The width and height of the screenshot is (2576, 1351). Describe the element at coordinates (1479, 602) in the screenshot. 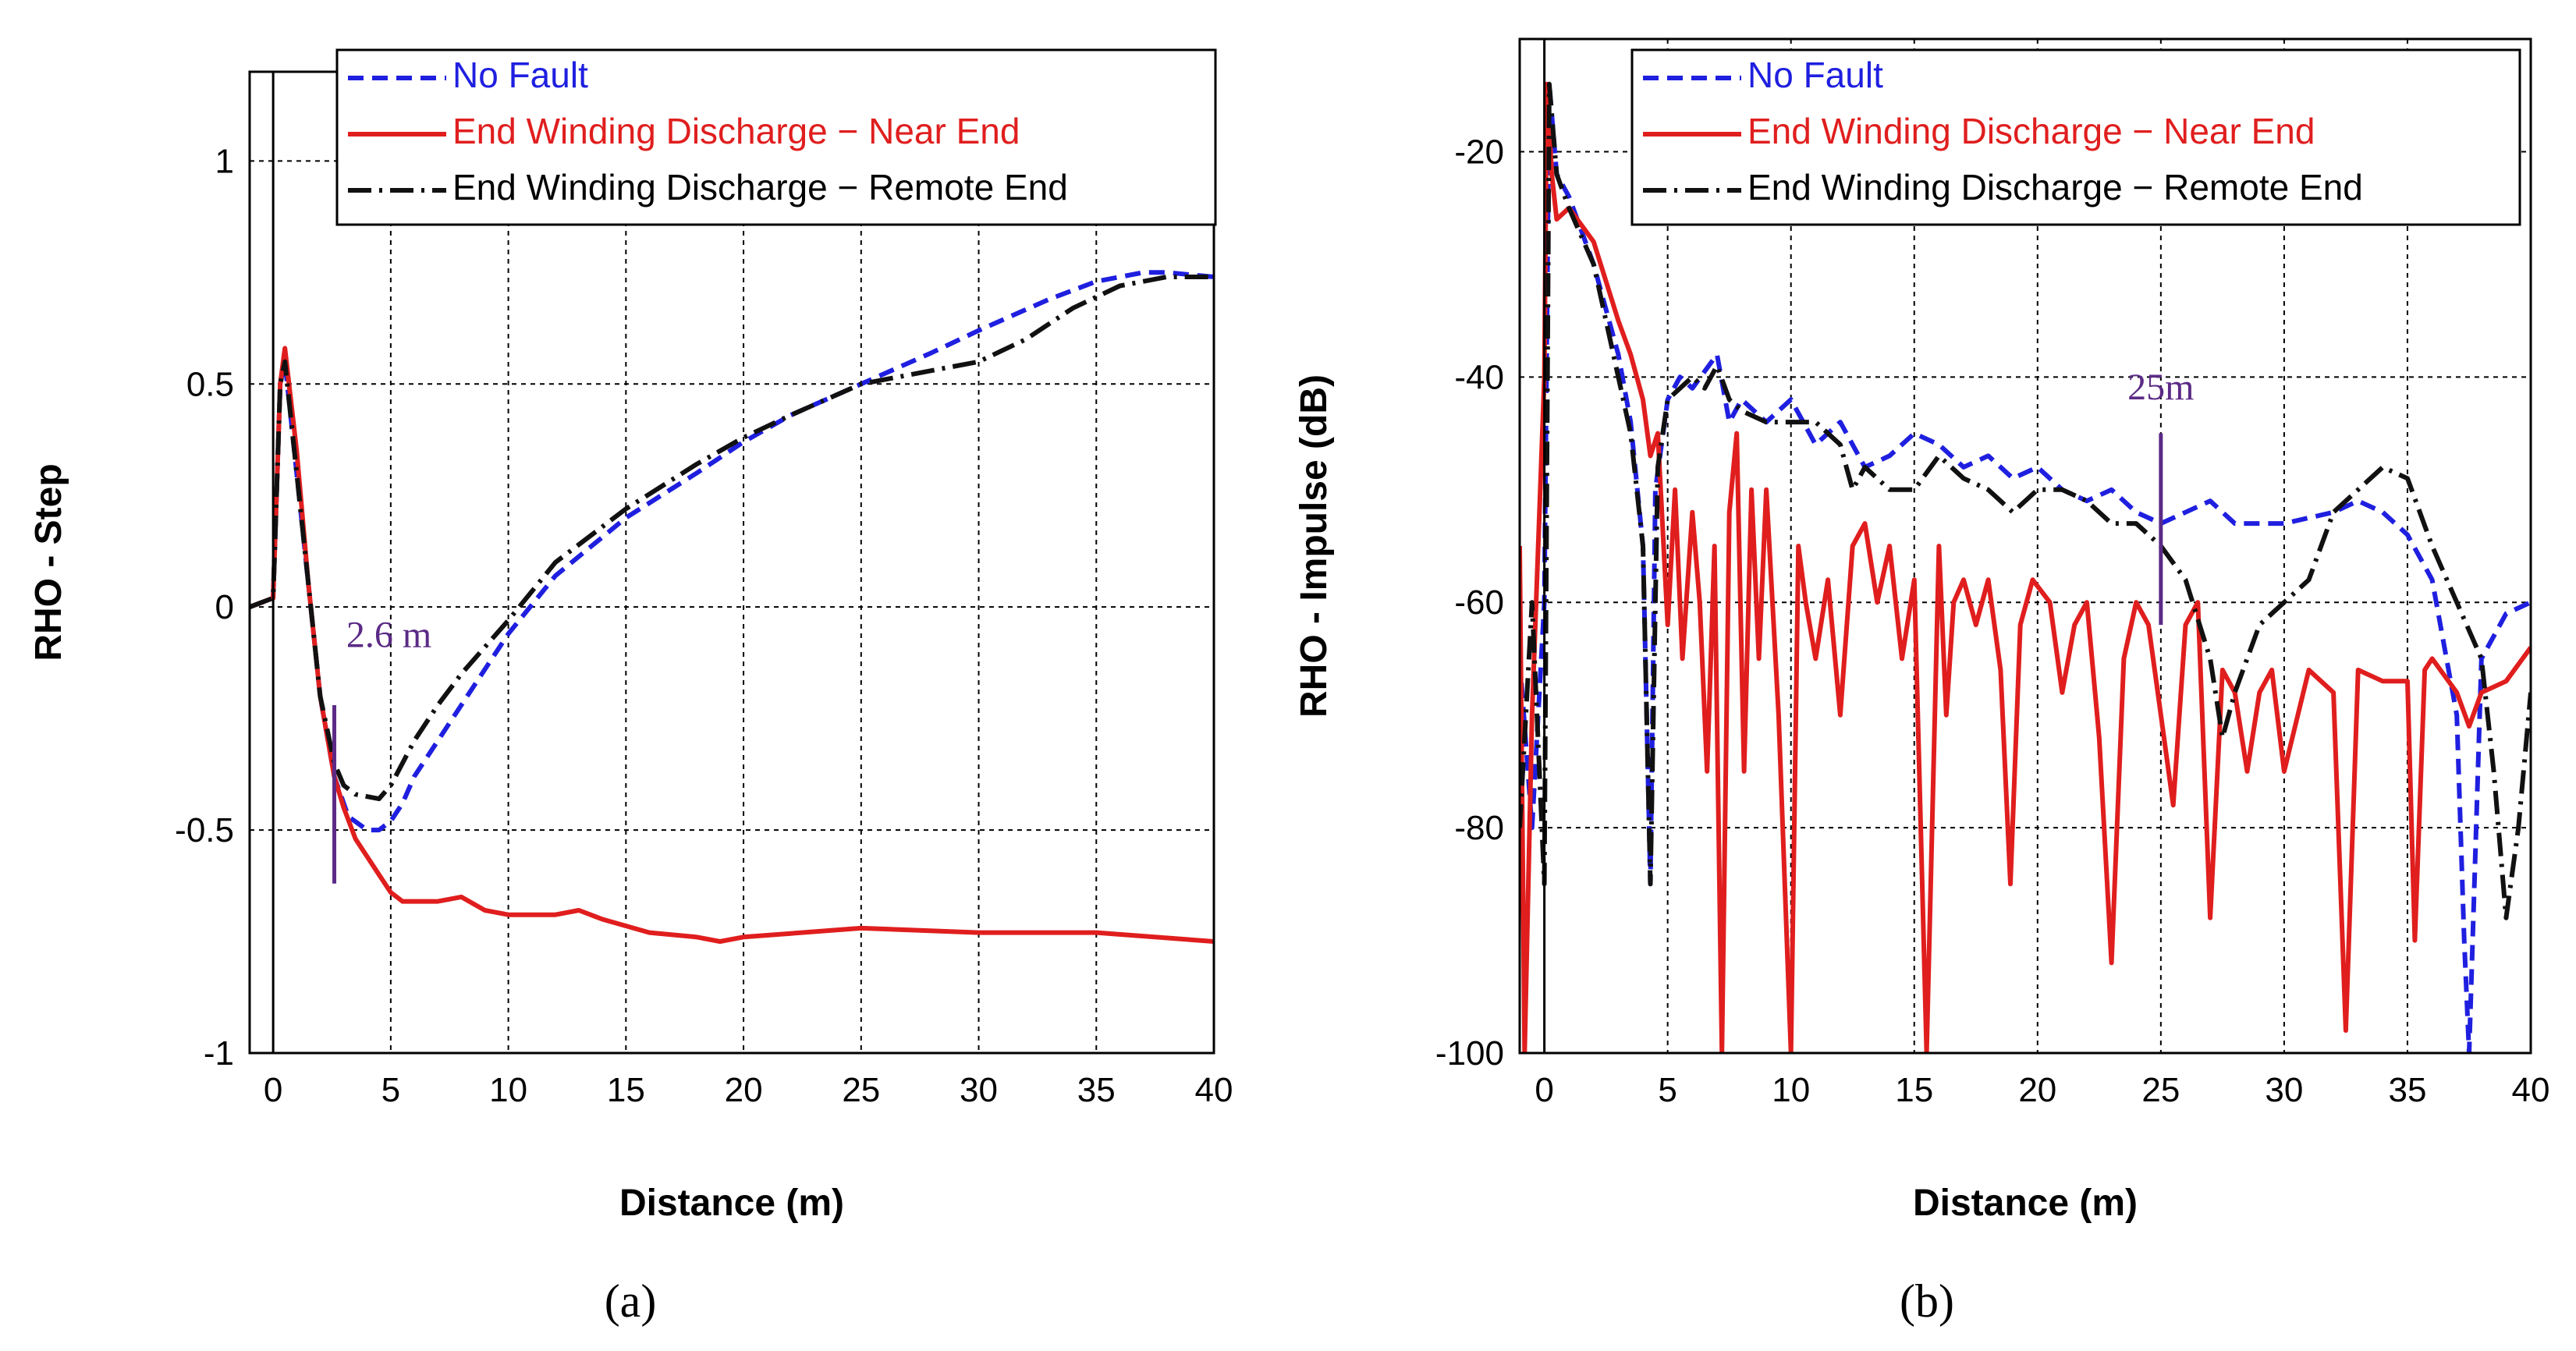

I see `y-tick-label-2: -60` at that location.